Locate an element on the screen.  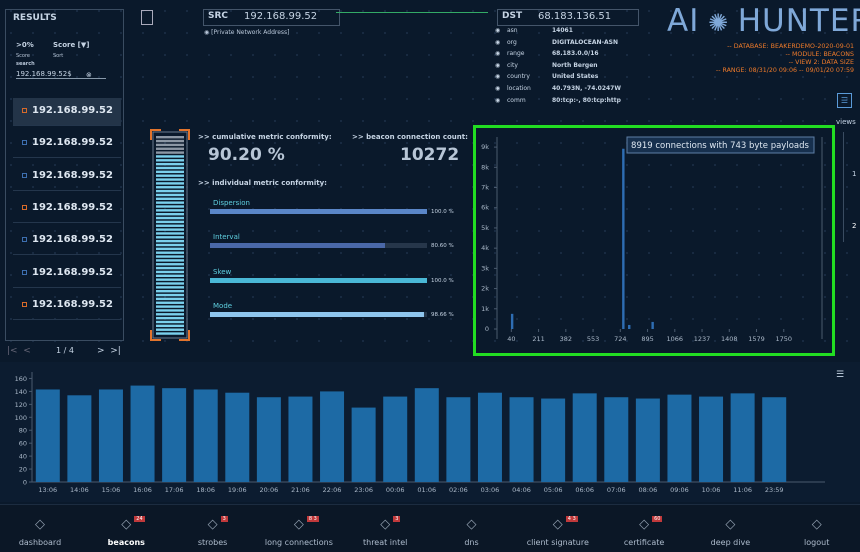
nav-badge: 24 is located at coordinates (139, 519).